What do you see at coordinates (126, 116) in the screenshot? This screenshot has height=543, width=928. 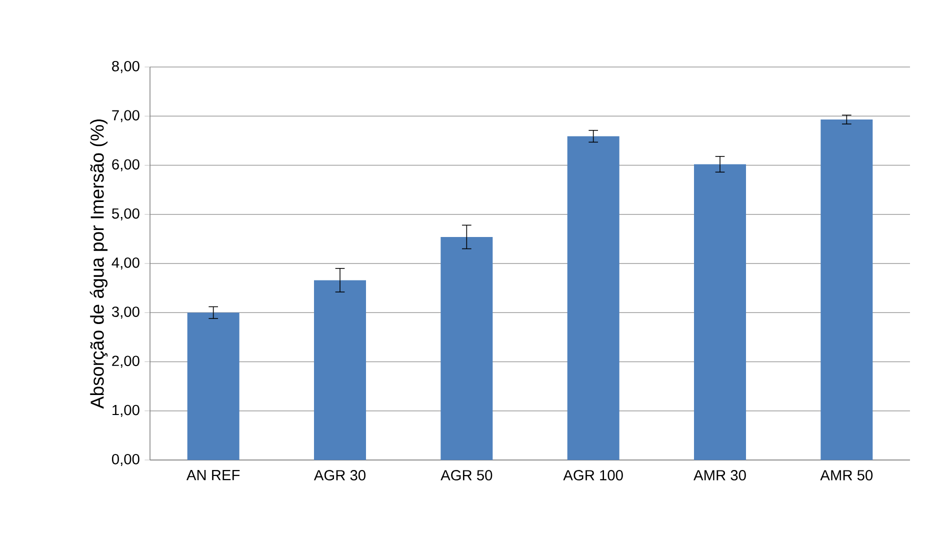 I see `y-tick-label: 7,00` at bounding box center [126, 116].